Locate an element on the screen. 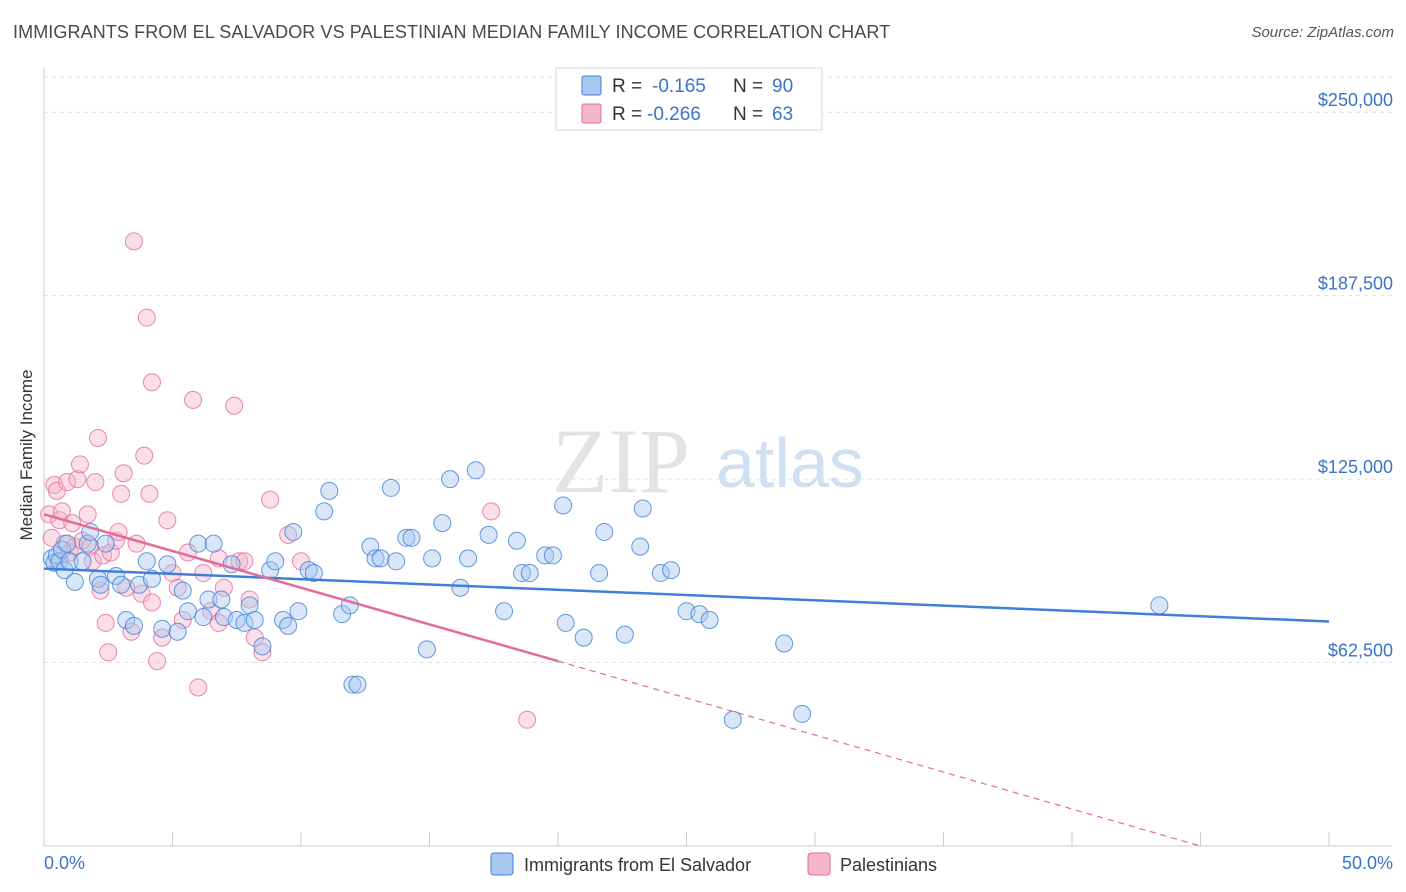 This screenshot has height=892, width=1406. series-legend: Immigrants from El Salvador Palestinians is located at coordinates (713, 864).